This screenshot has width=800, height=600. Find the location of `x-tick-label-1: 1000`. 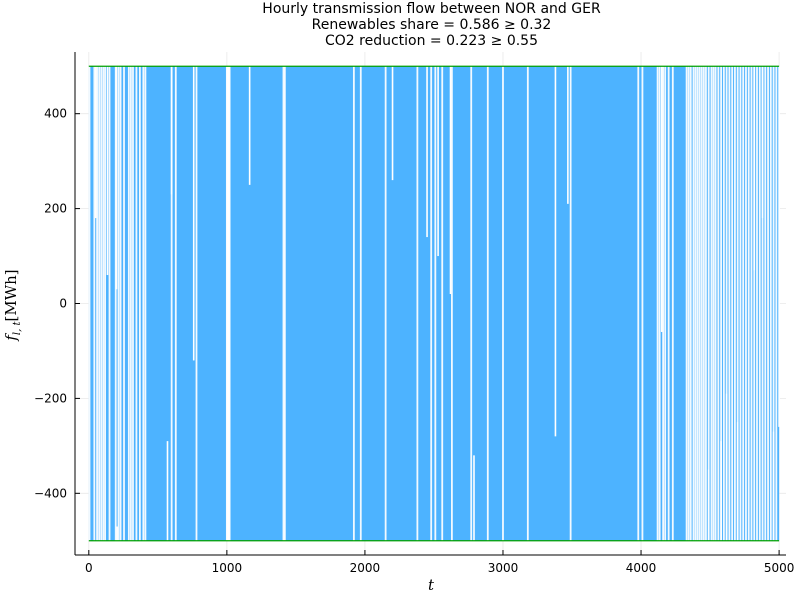

x-tick-label-1: 1000 is located at coordinates (227, 568).